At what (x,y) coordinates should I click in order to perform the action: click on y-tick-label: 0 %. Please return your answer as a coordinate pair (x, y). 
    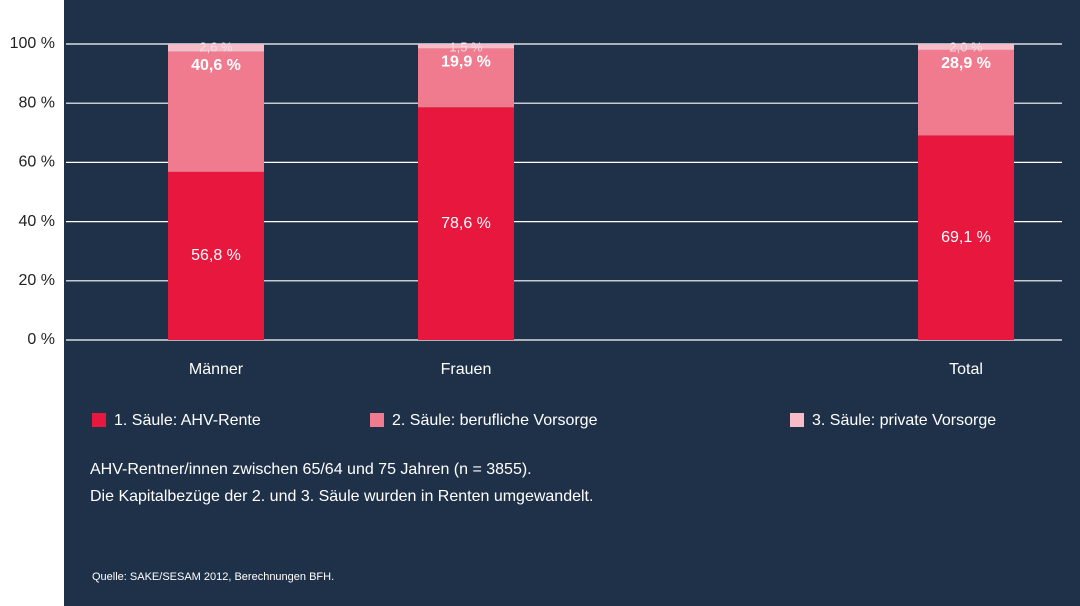
    Looking at the image, I should click on (41, 339).